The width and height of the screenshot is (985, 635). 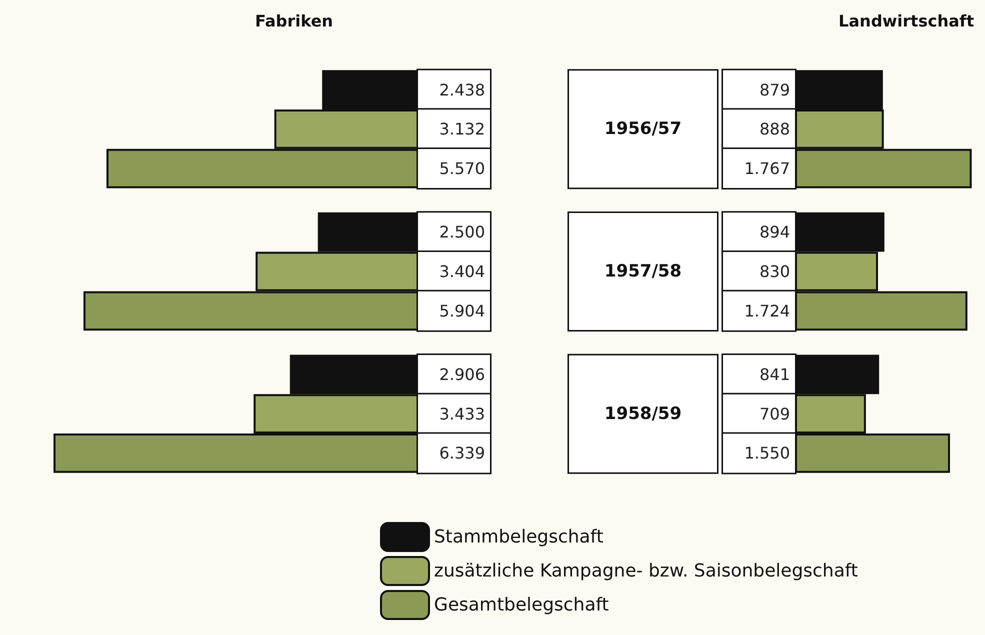 What do you see at coordinates (774, 374) in the screenshot?
I see `data-label: 841` at bounding box center [774, 374].